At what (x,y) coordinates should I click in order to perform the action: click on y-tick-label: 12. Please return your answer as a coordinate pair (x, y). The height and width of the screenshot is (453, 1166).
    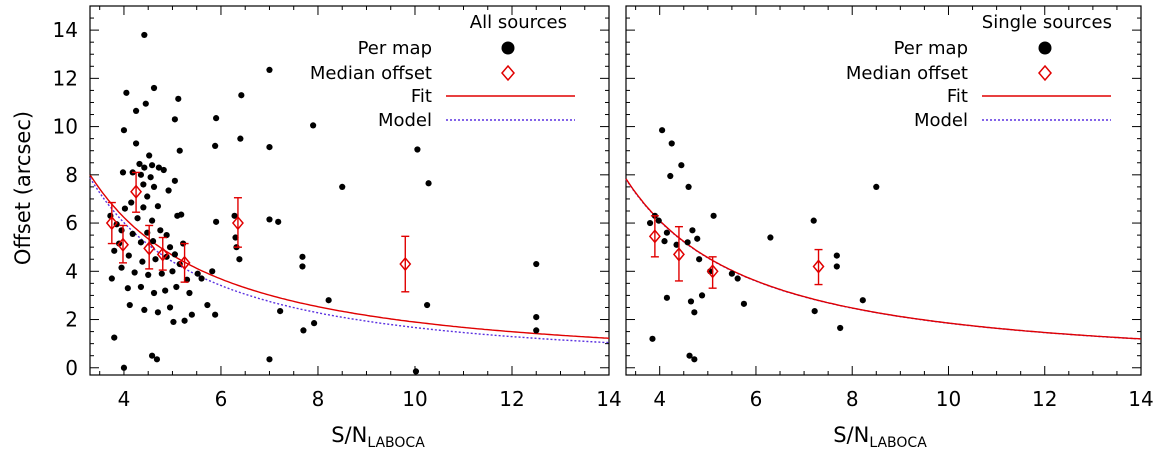
    Looking at the image, I should click on (65, 78).